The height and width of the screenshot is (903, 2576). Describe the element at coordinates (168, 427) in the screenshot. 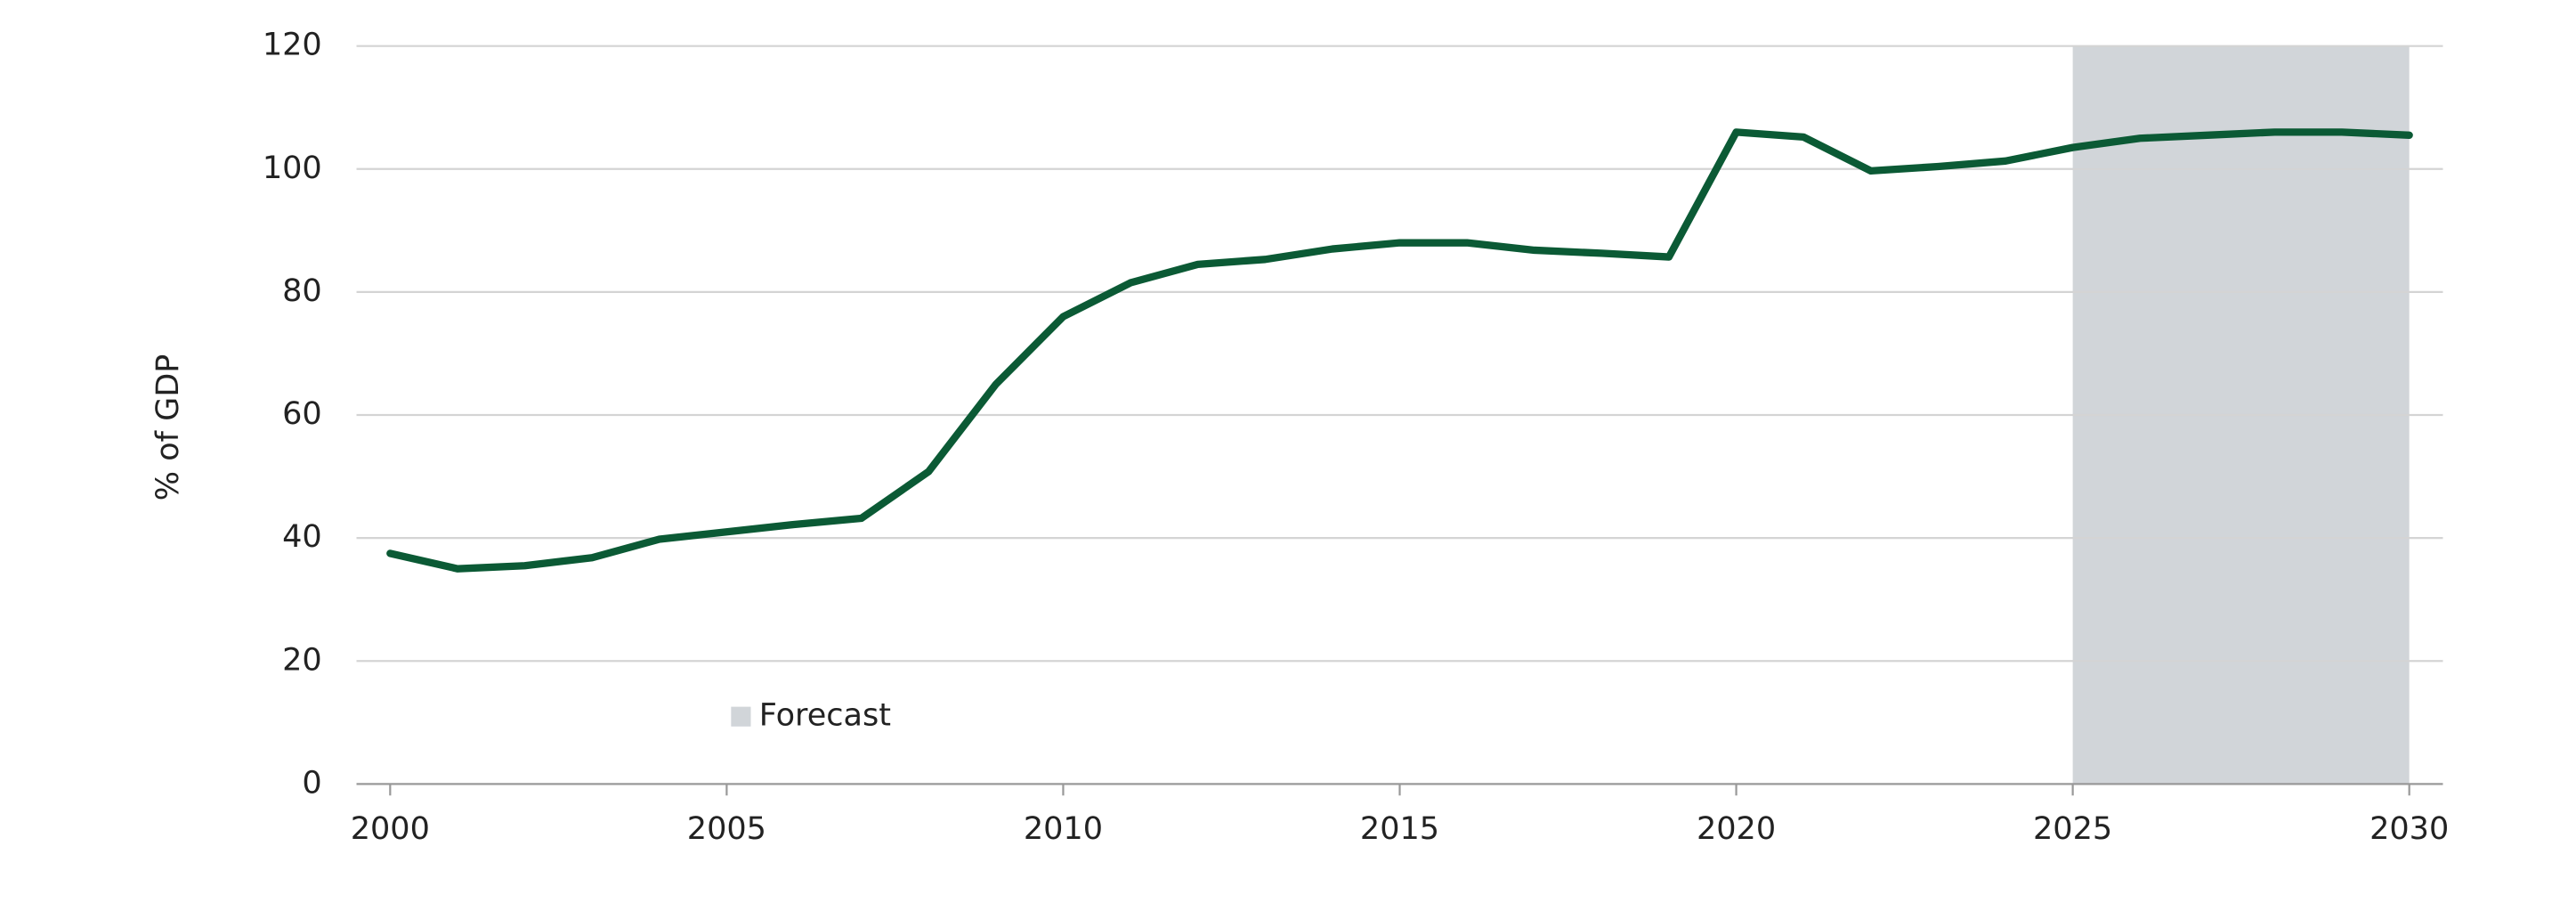

I see `y-axis-label: % of GDP` at that location.